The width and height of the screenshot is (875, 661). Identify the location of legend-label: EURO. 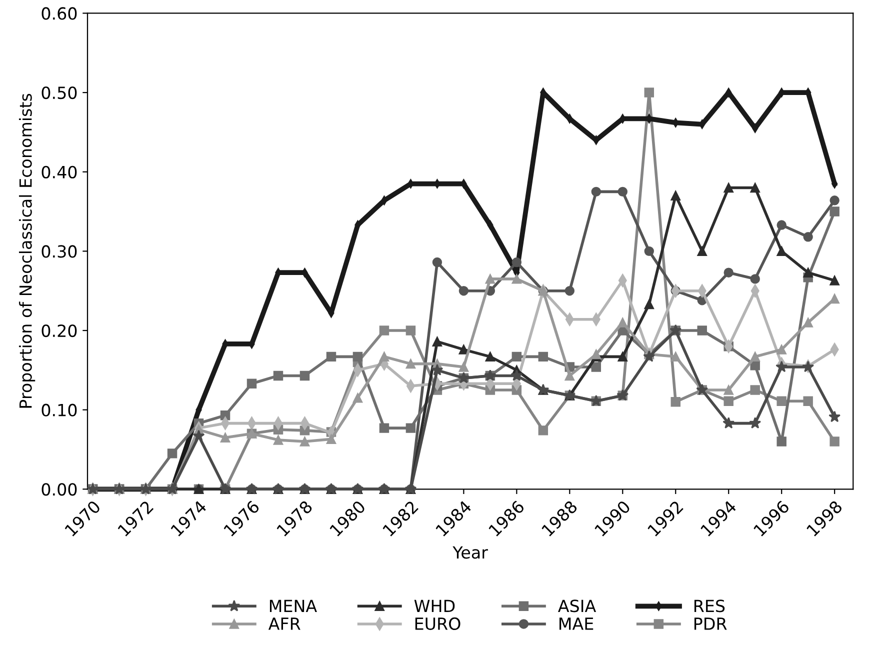
(437, 623).